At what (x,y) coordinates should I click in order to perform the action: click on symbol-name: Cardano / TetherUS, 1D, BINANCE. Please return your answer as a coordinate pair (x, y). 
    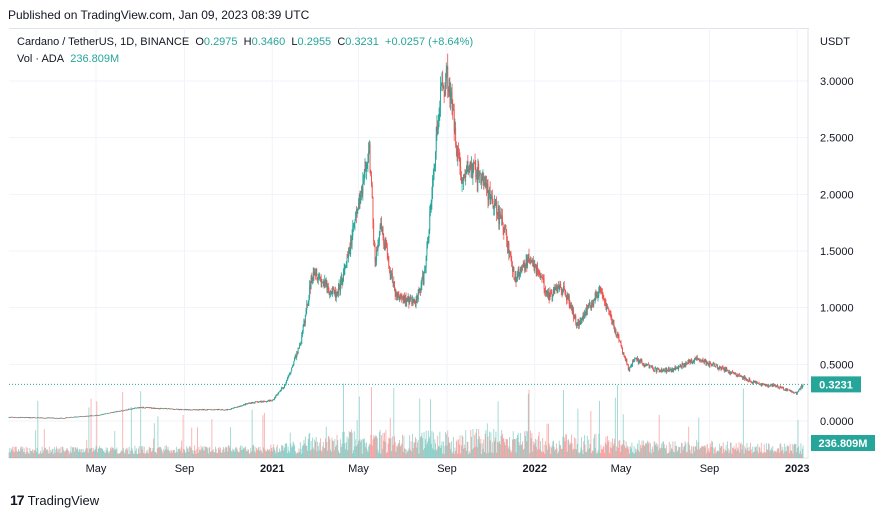
    Looking at the image, I should click on (103, 42).